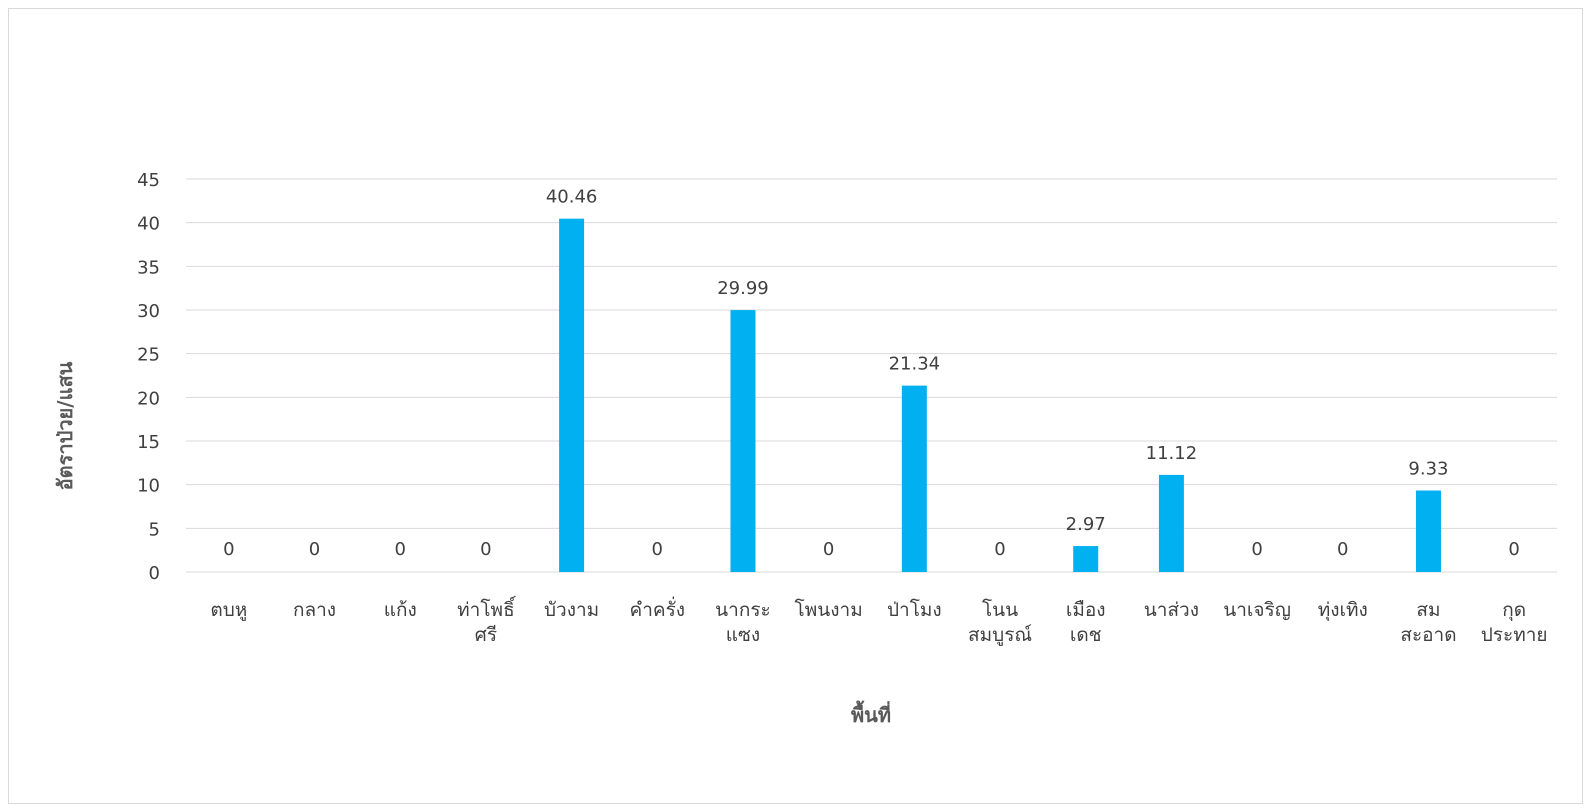  I want to click on x-tick-label-line: โนน, so click(1000, 609).